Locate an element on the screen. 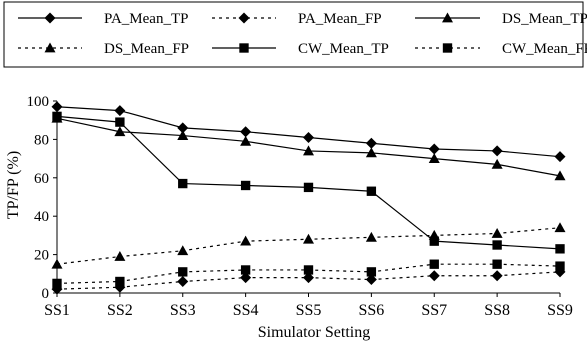 The width and height of the screenshot is (587, 344). legend-item: CW_Mean_TP is located at coordinates (300, 49).